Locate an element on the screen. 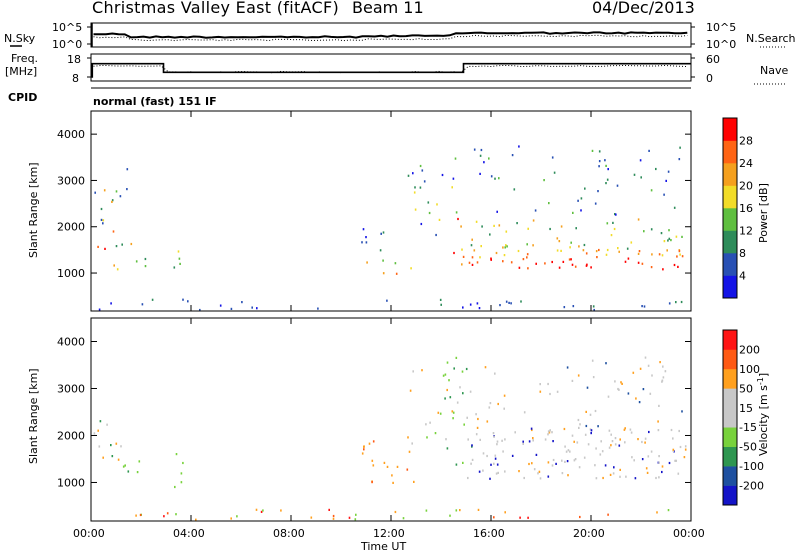 Image resolution: width=800 pixels, height=554 pixels. nave-tick-label-top: 60 is located at coordinates (713, 59).